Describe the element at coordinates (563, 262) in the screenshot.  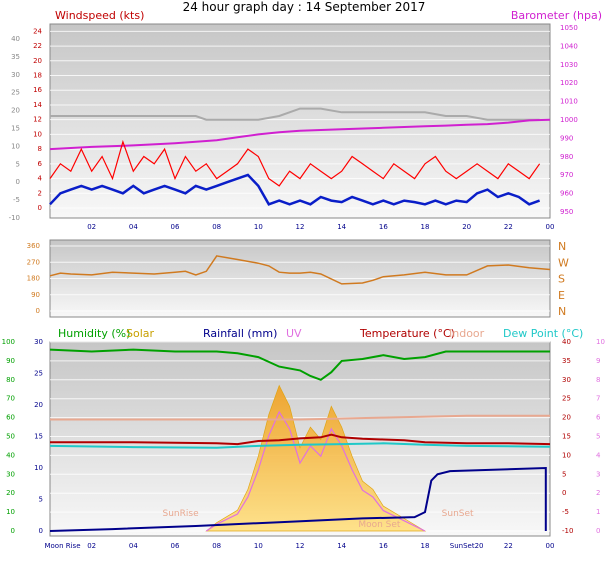
I see `tick-label: W` at that location.